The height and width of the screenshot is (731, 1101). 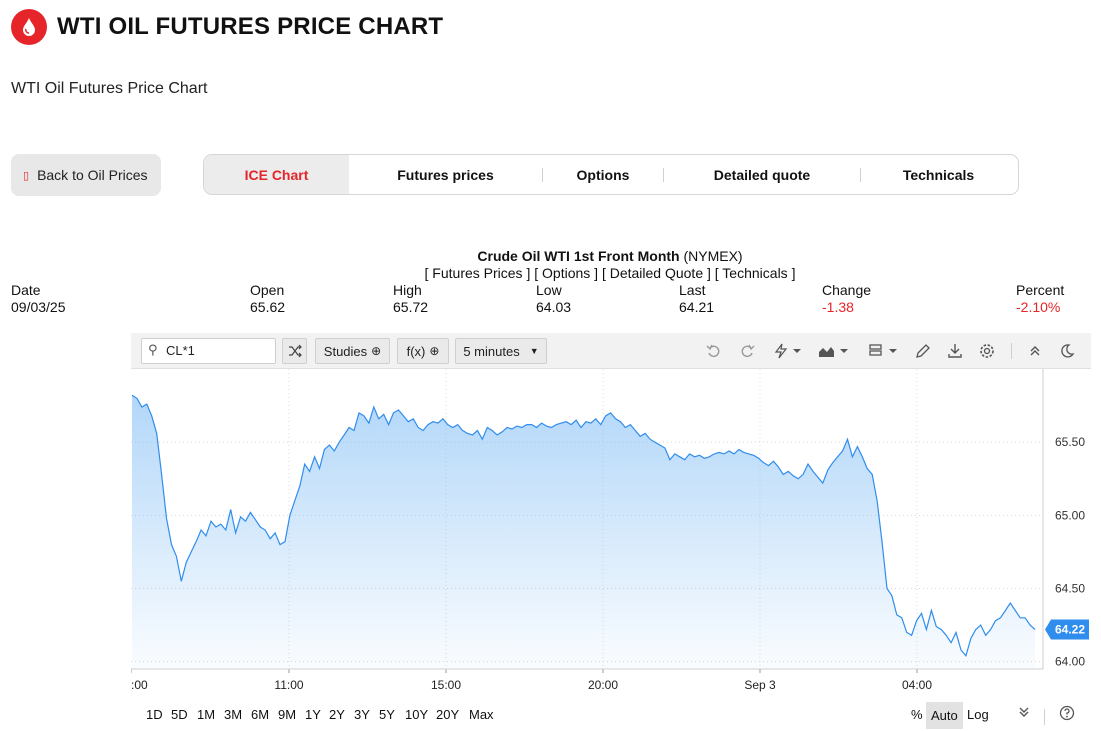 What do you see at coordinates (938, 174) in the screenshot?
I see `tab-technicals: Technicals` at bounding box center [938, 174].